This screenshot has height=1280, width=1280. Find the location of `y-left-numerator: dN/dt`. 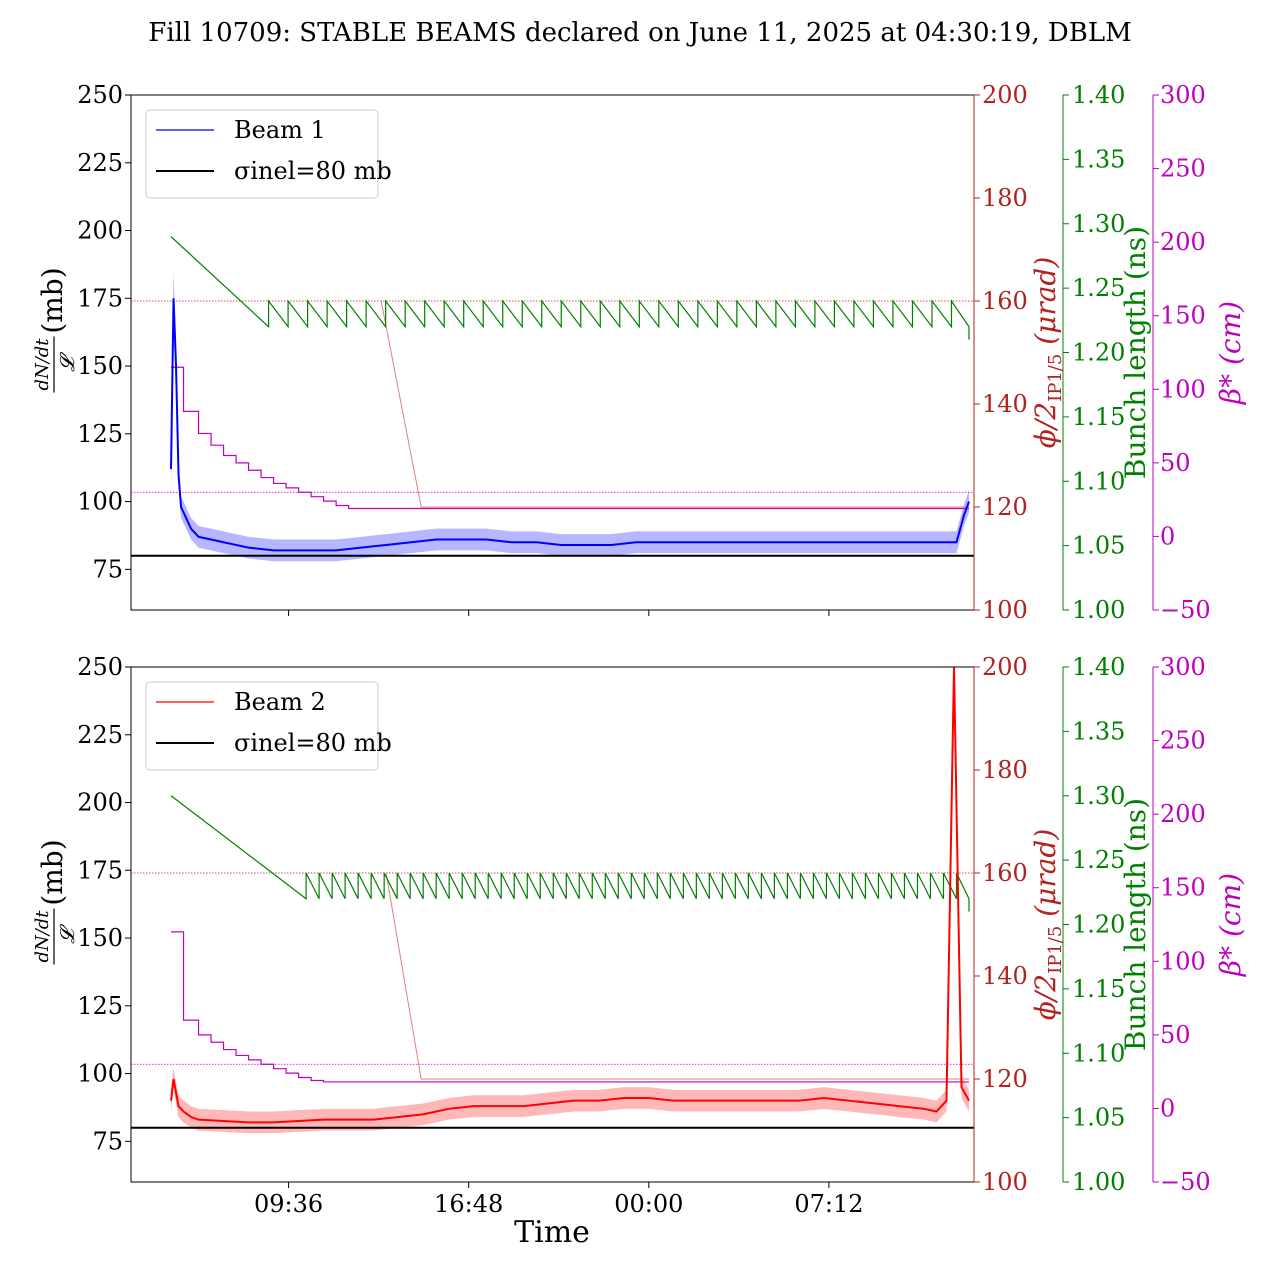

y-left-numerator: dN/dt is located at coordinates (42, 364).